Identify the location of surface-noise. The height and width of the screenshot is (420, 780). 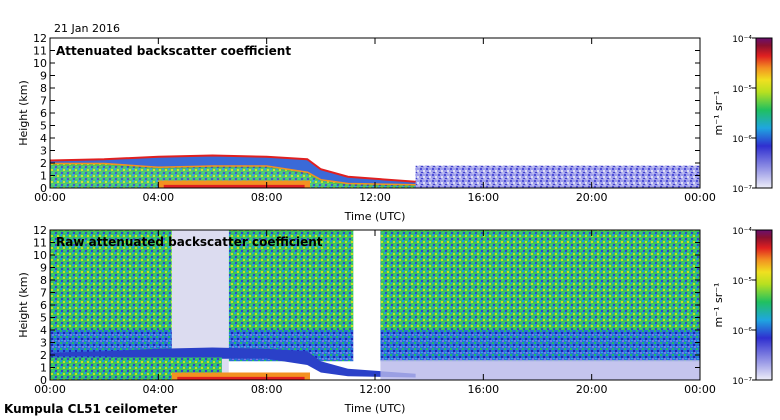
(540, 370).